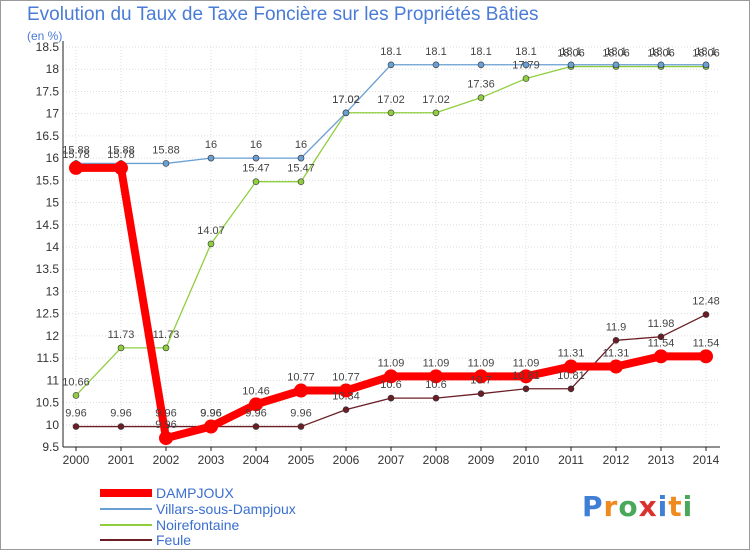 This screenshot has width=750, height=550. What do you see at coordinates (211, 460) in the screenshot?
I see `x-tick-label: 2003` at bounding box center [211, 460].